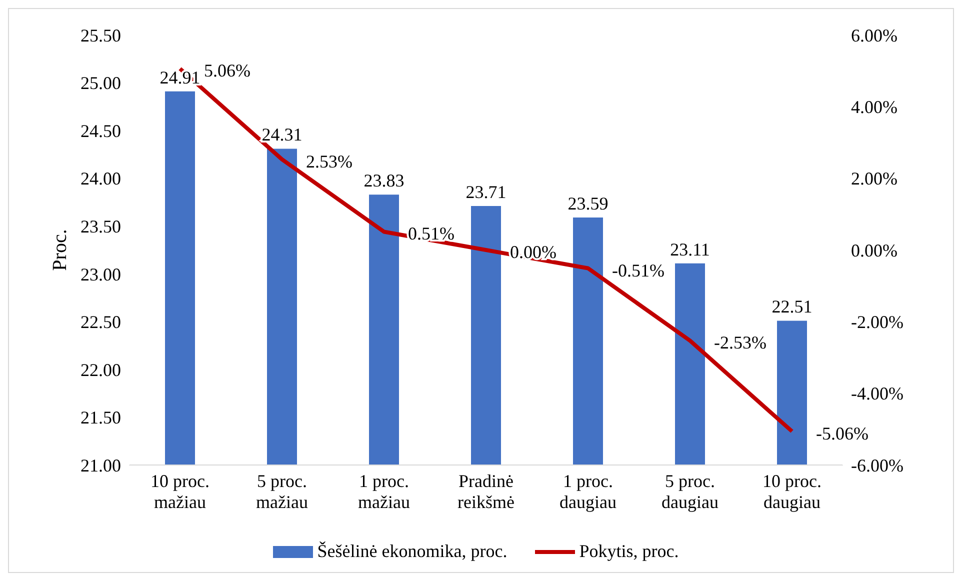 This screenshot has width=962, height=581. I want to click on data-label: 23.71, so click(486, 192).